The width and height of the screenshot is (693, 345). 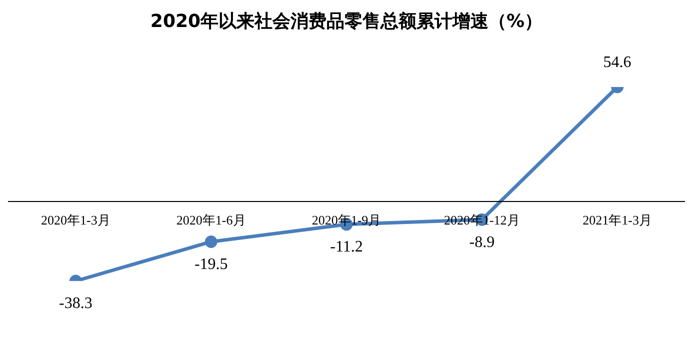 What do you see at coordinates (617, 63) in the screenshot?
I see `data-label: 54.6` at bounding box center [617, 63].